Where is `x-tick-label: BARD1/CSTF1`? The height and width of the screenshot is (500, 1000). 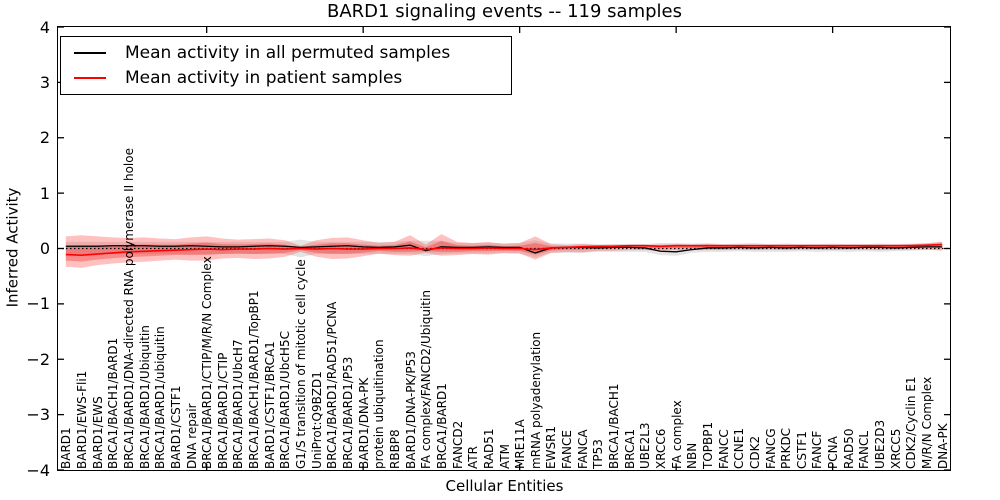
x-tick-label: BARD1/CSTF1 is located at coordinates (175, 427).